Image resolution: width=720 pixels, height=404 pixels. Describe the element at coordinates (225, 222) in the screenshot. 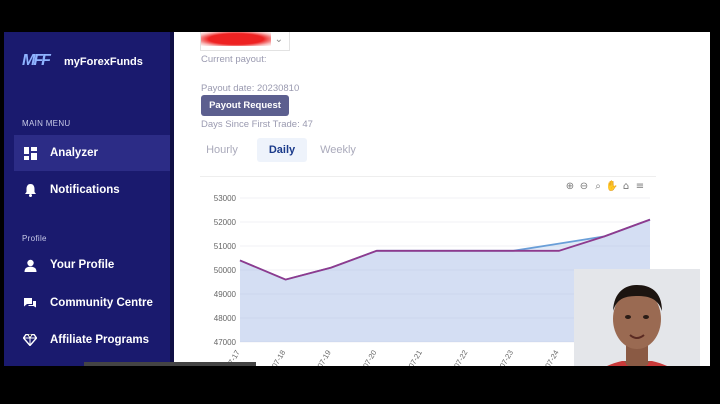

I see `y-tick-label: 52000` at that location.